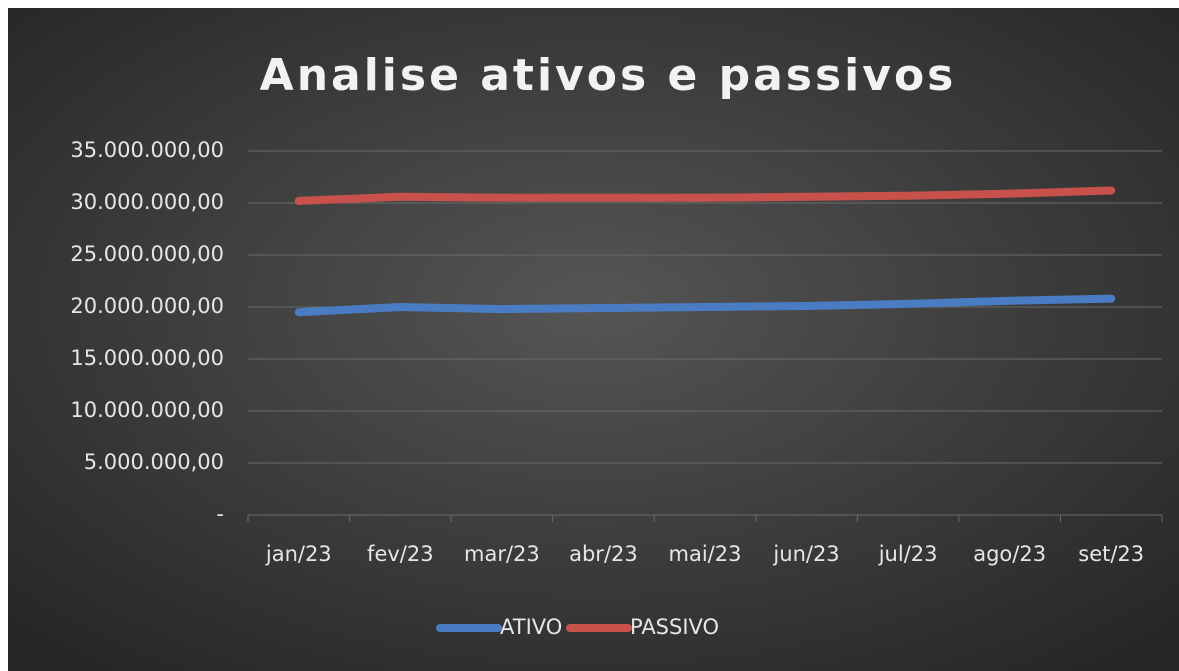 Image resolution: width=1179 pixels, height=671 pixels. What do you see at coordinates (674, 627) in the screenshot?
I see `legend-label: PASSIVO` at bounding box center [674, 627].